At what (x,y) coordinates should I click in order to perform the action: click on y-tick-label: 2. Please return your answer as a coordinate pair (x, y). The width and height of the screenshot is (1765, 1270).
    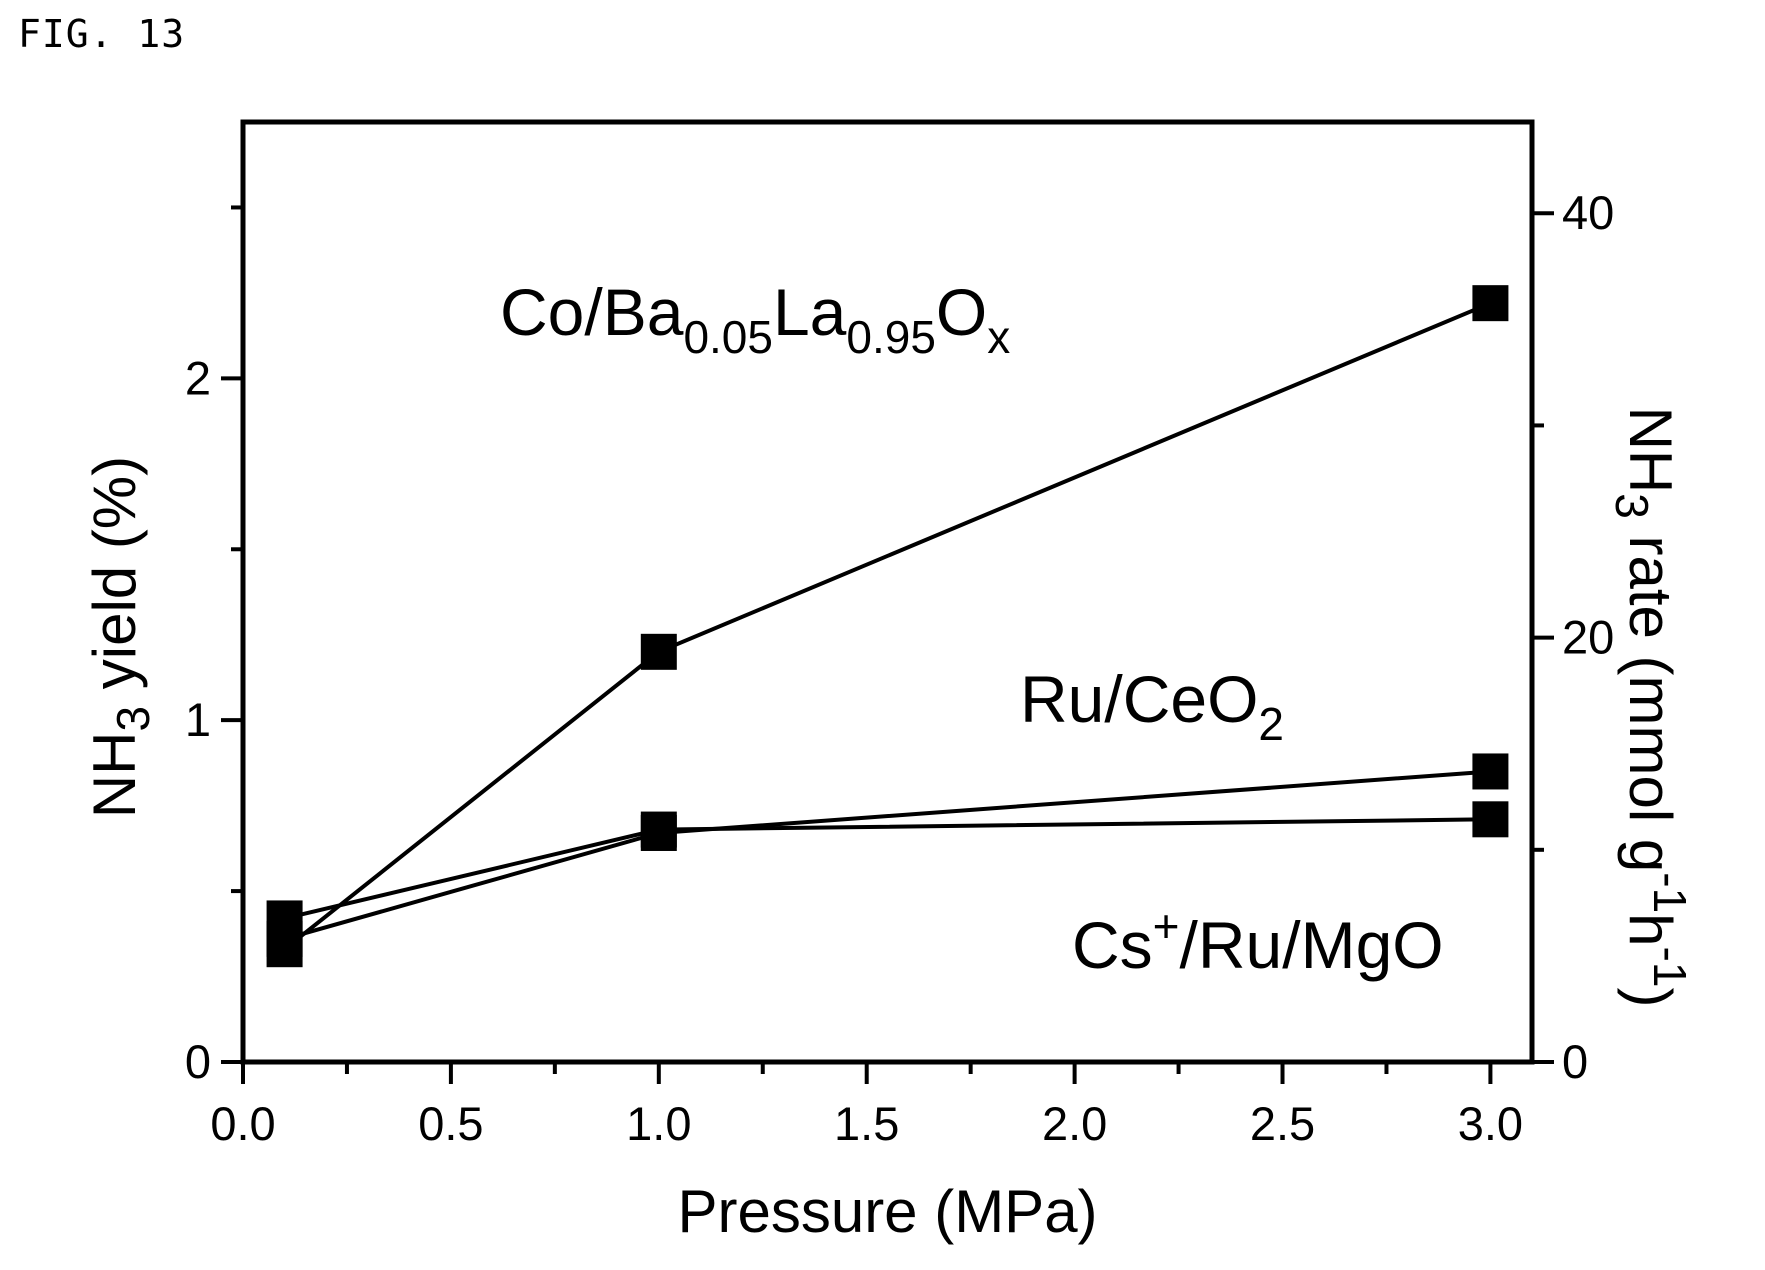
    Looking at the image, I should click on (198, 377).